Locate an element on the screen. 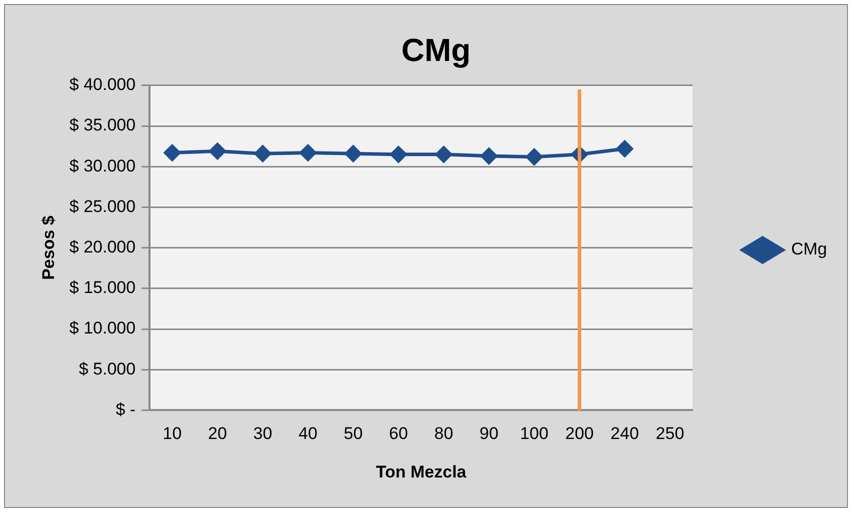  x-tick-label: 90 is located at coordinates (489, 434).